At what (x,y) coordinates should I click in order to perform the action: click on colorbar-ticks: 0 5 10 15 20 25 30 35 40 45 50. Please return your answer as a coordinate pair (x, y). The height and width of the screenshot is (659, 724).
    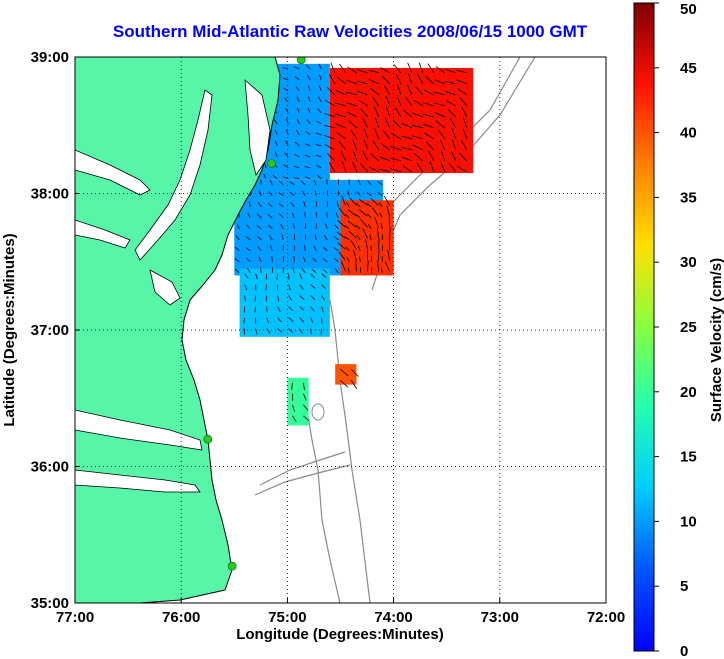
    Looking at the image, I should click on (675, 330).